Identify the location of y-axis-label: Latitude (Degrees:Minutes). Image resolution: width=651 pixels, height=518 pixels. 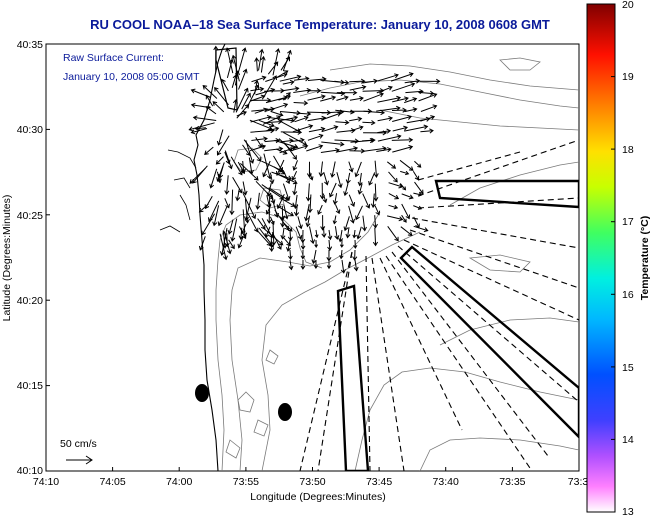
(7, 258).